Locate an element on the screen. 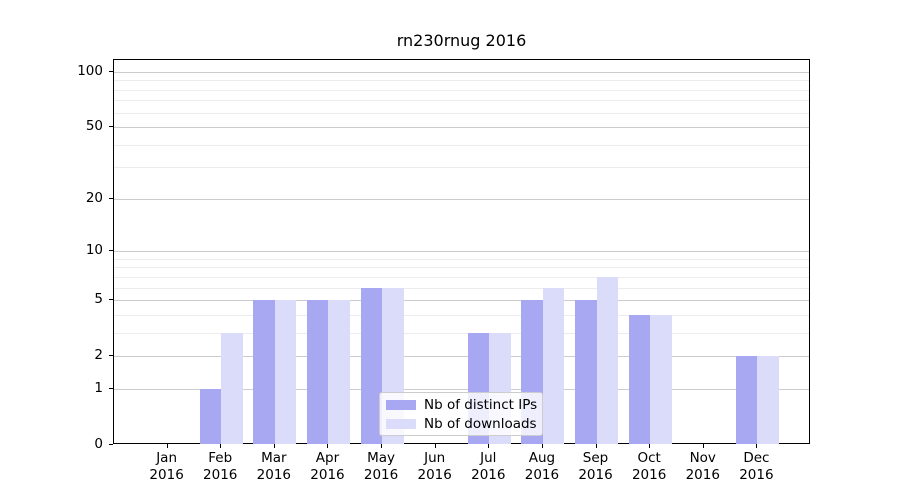 This screenshot has height=500, width=900. legend-swatch-distinct-ips is located at coordinates (401, 404).